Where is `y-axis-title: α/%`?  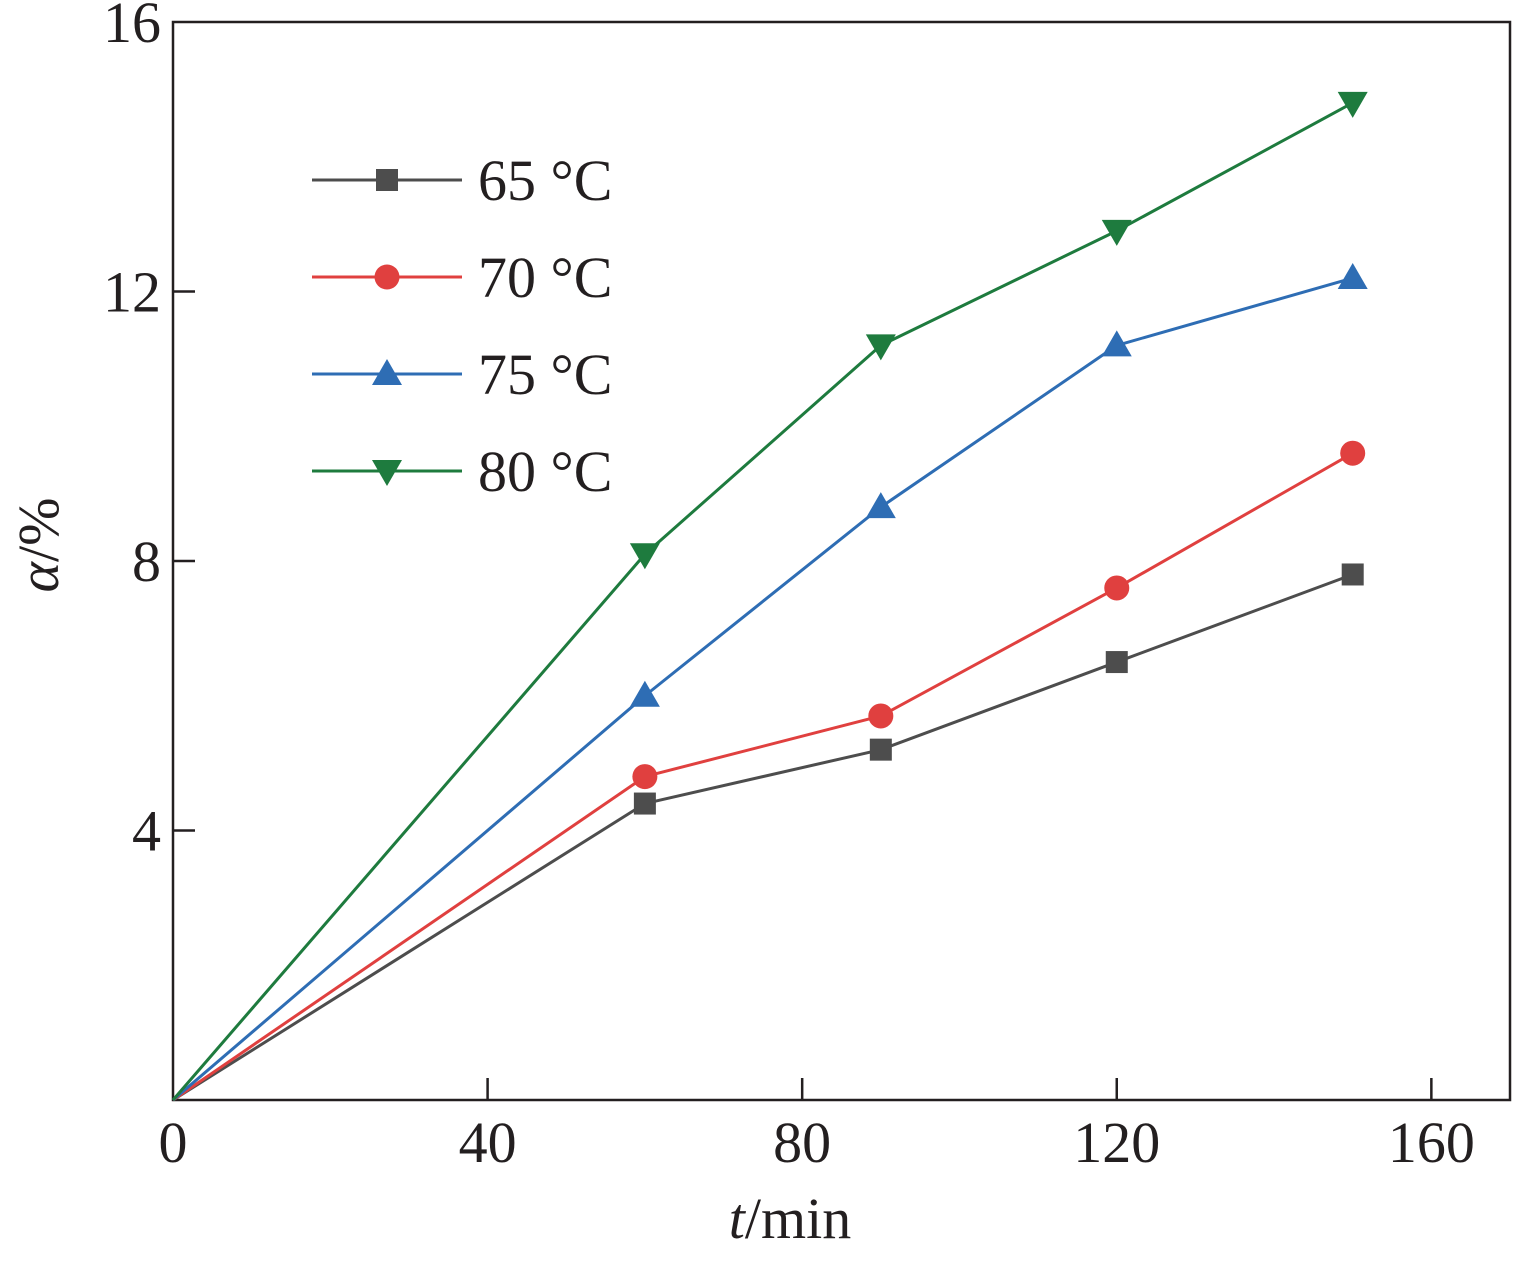
y-axis-title: α/% is located at coordinates (38, 545).